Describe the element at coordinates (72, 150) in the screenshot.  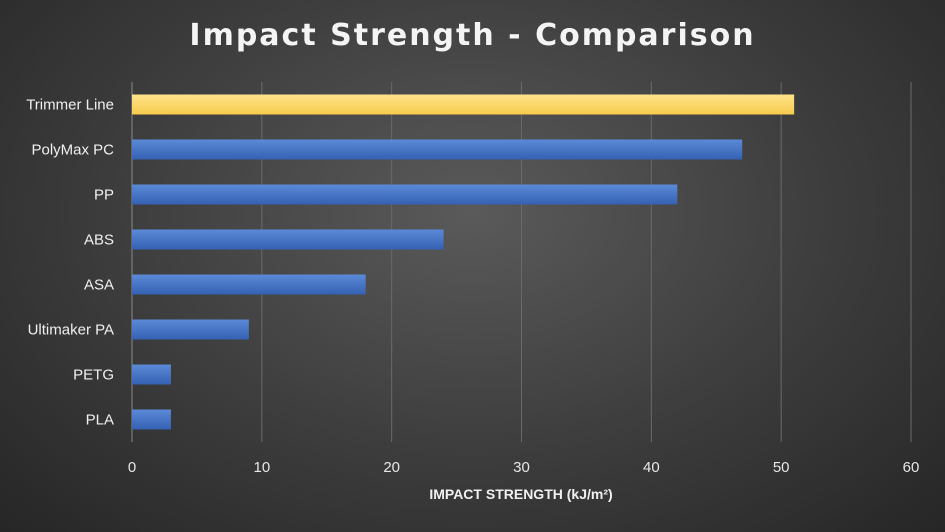
I see `category-label: PolyMax PC` at that location.